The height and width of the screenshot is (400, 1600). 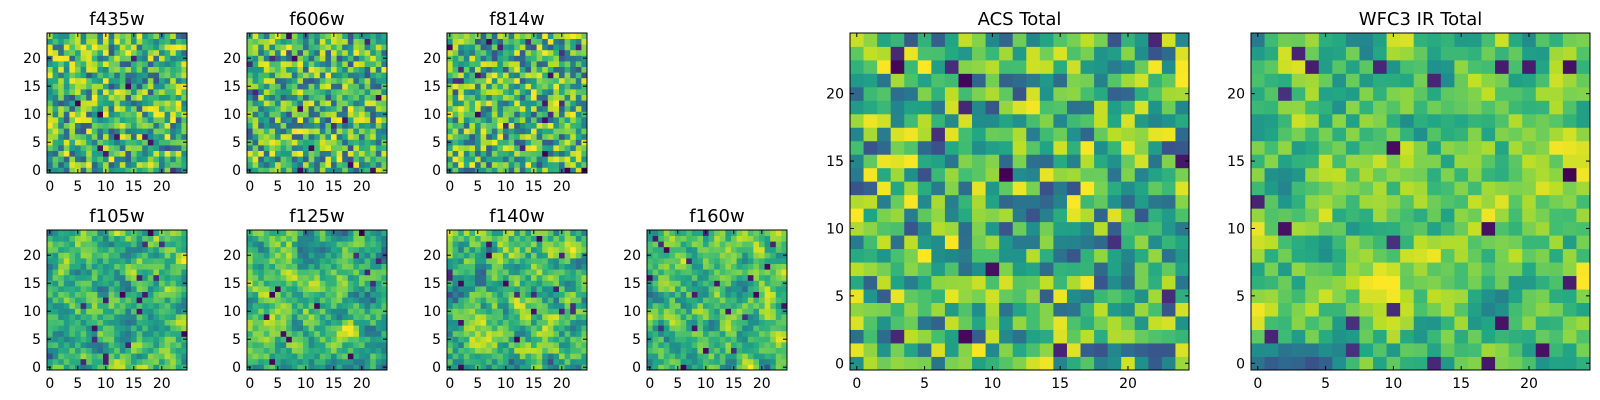 What do you see at coordinates (32, 256) in the screenshot?
I see `y-tick-label: 20` at bounding box center [32, 256].